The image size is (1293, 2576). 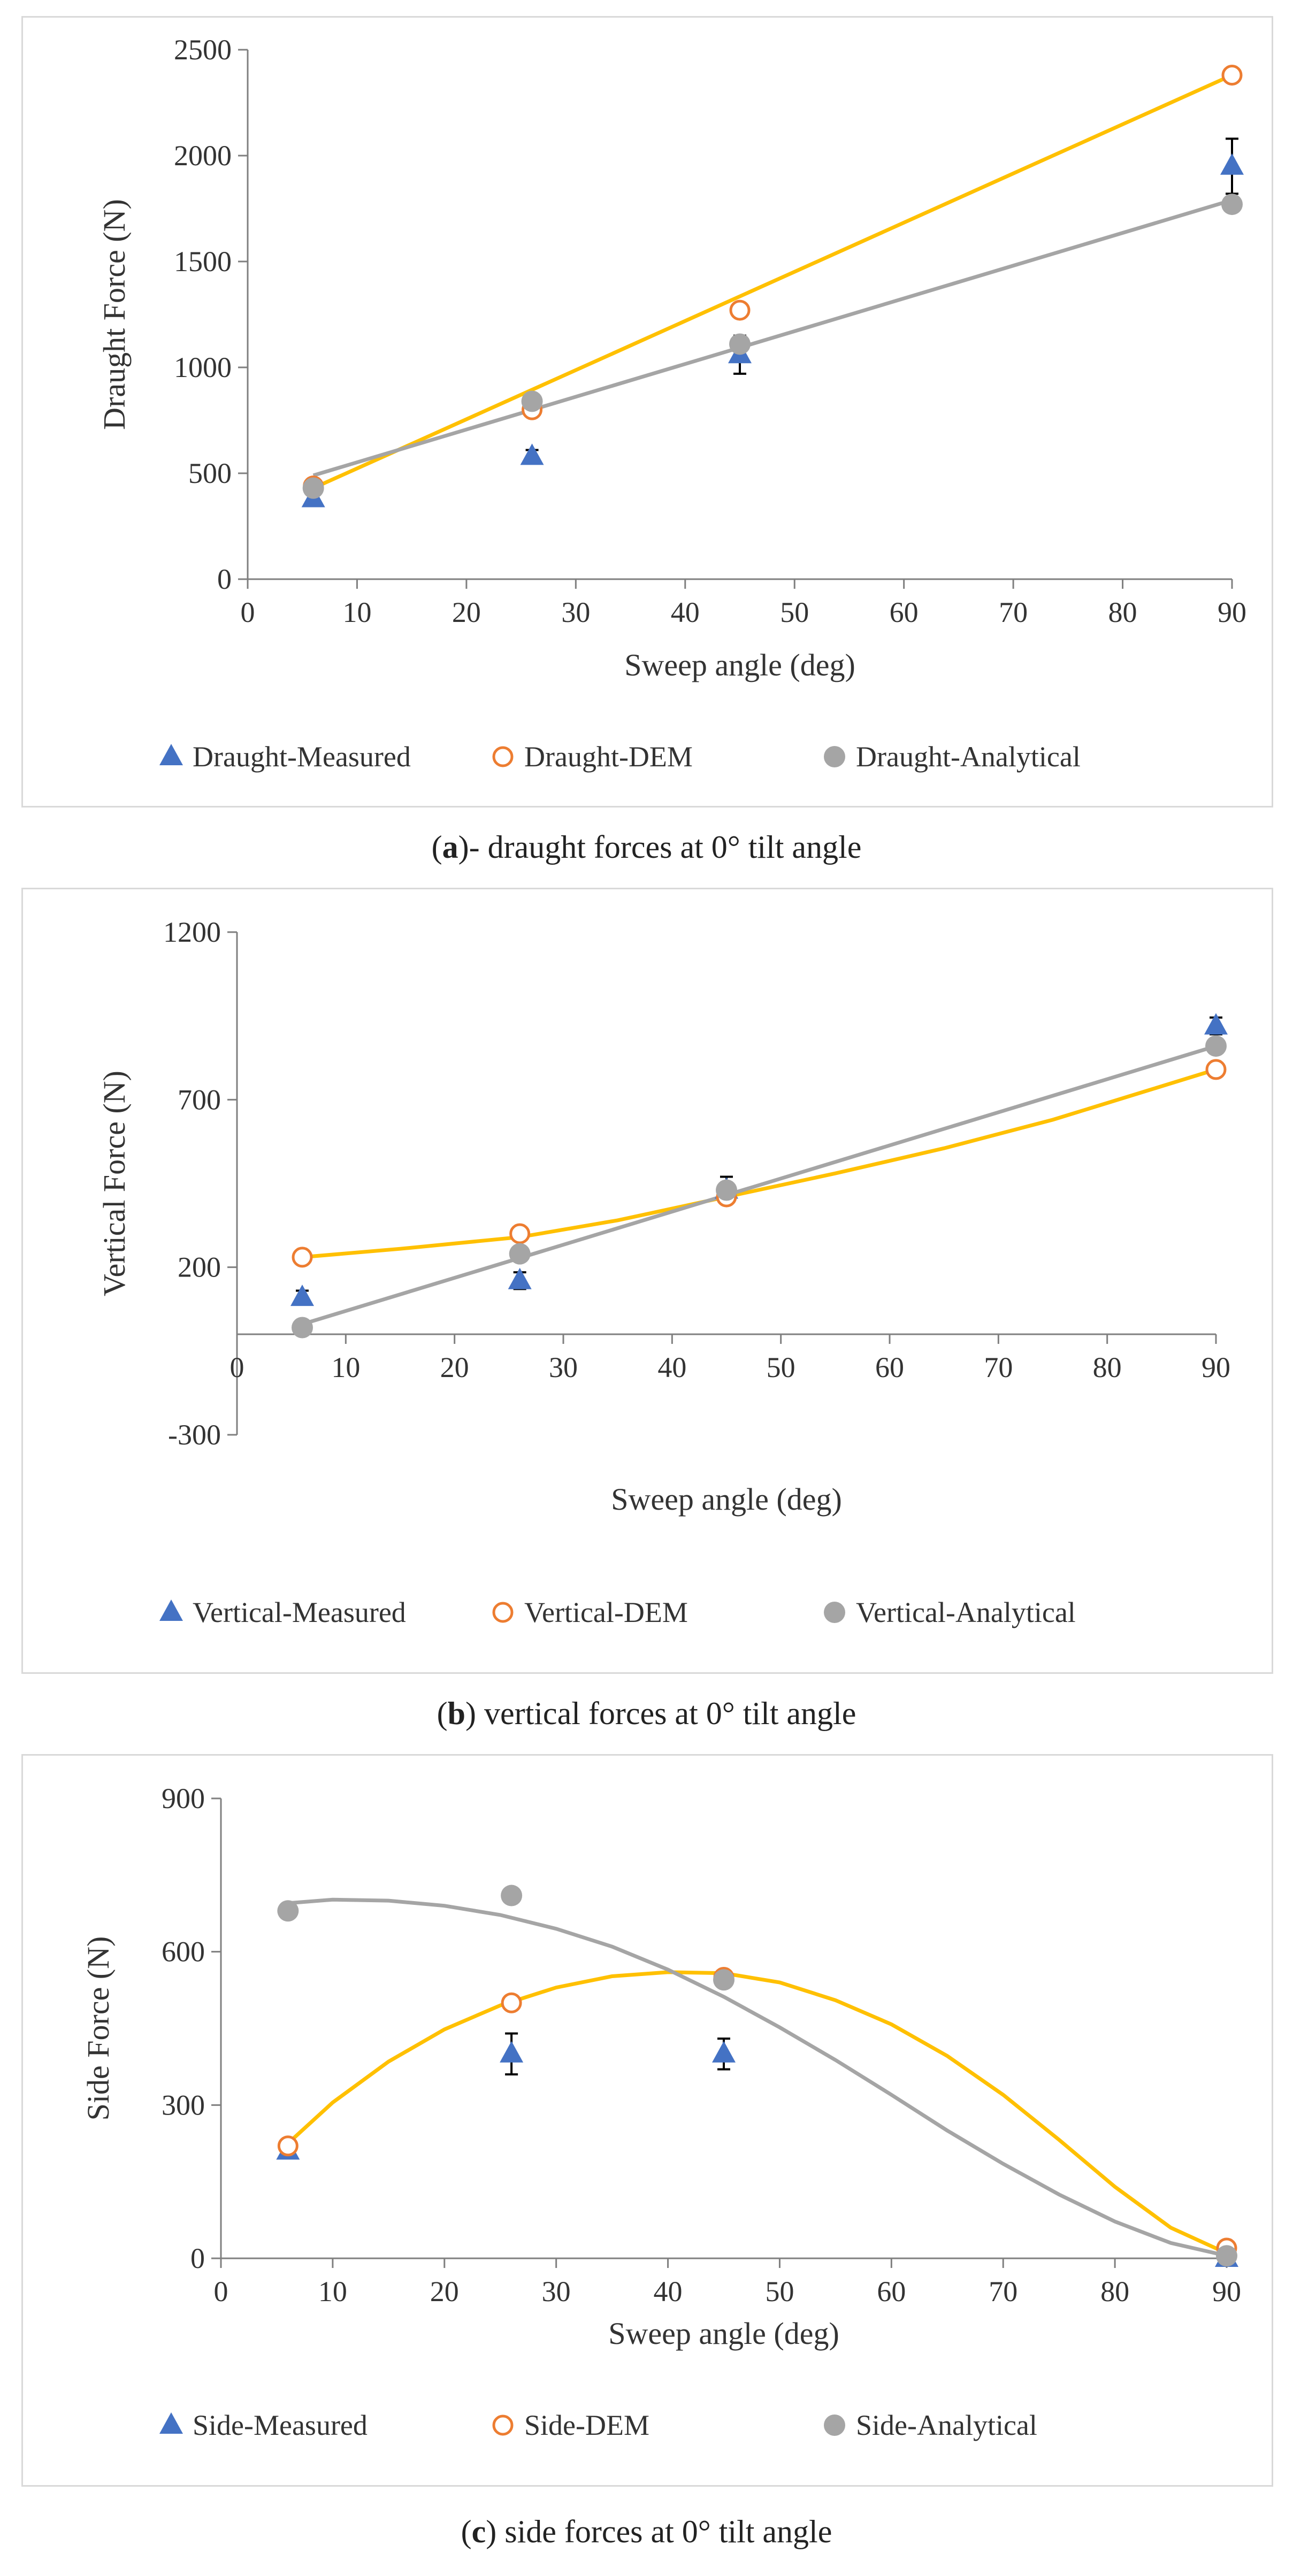 What do you see at coordinates (586, 2425) in the screenshot?
I see `legend-label: Side-DEM` at bounding box center [586, 2425].